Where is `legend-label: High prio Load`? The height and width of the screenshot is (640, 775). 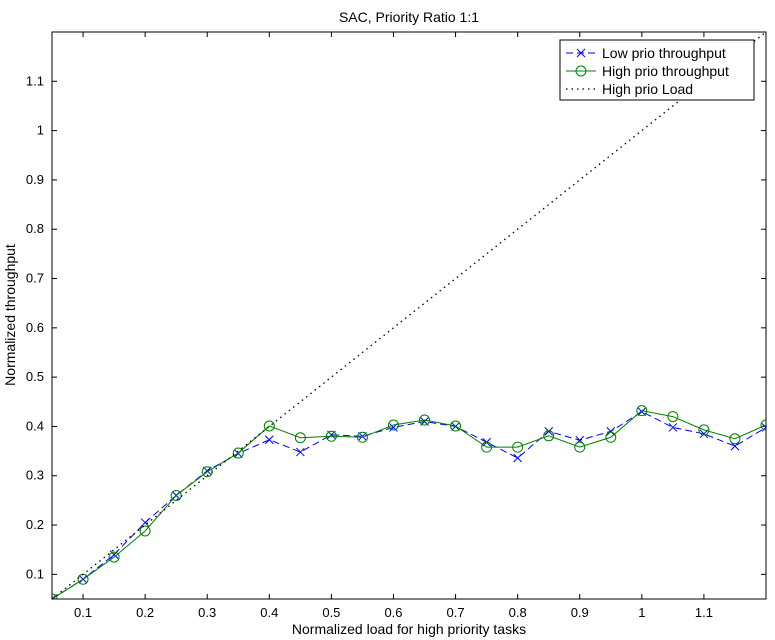 legend-label: High prio Load is located at coordinates (647, 89).